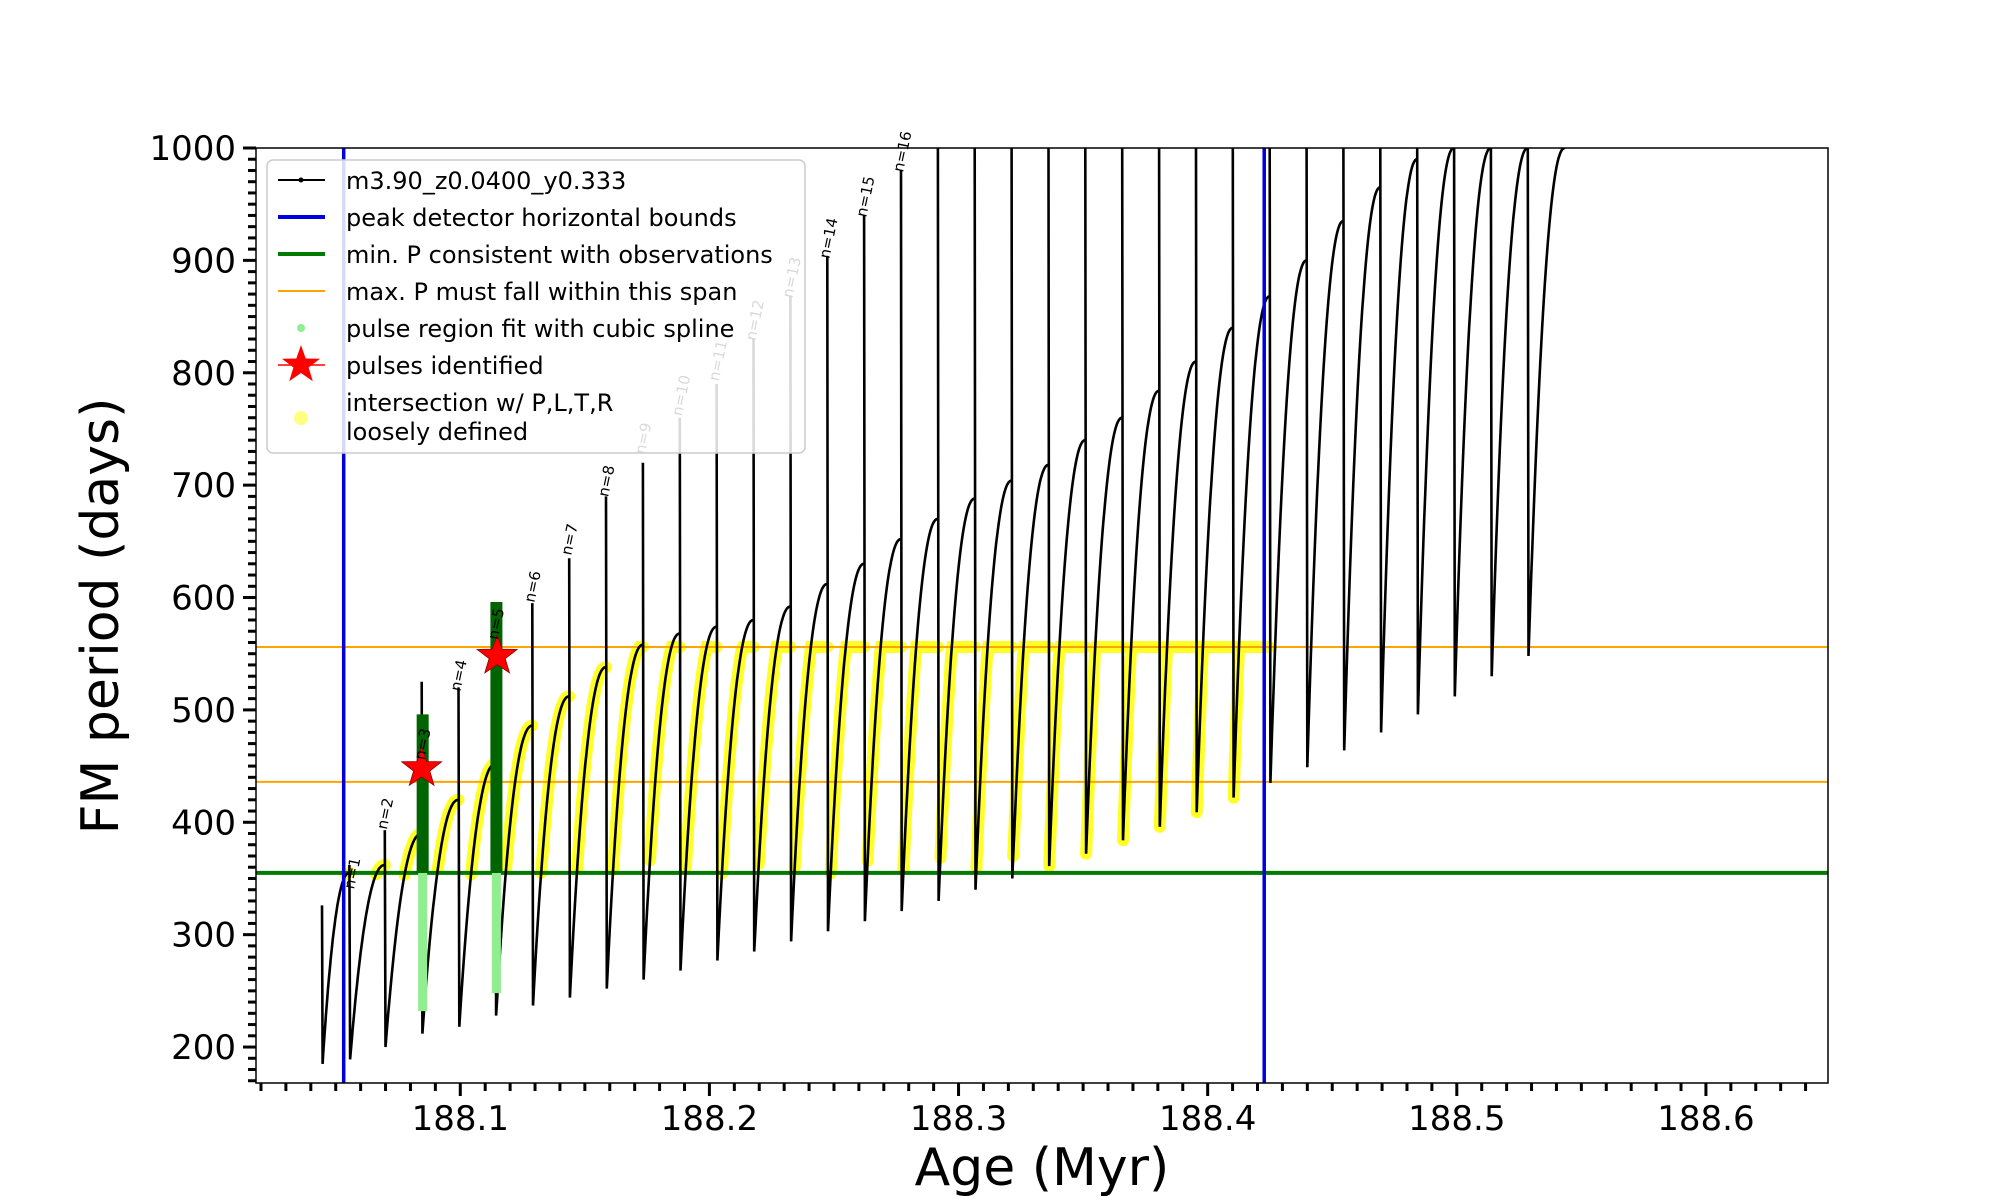 This screenshot has width=2000, height=1200. Describe the element at coordinates (541, 292) in the screenshot. I see `legend-label: max. P must fall within this span` at that location.